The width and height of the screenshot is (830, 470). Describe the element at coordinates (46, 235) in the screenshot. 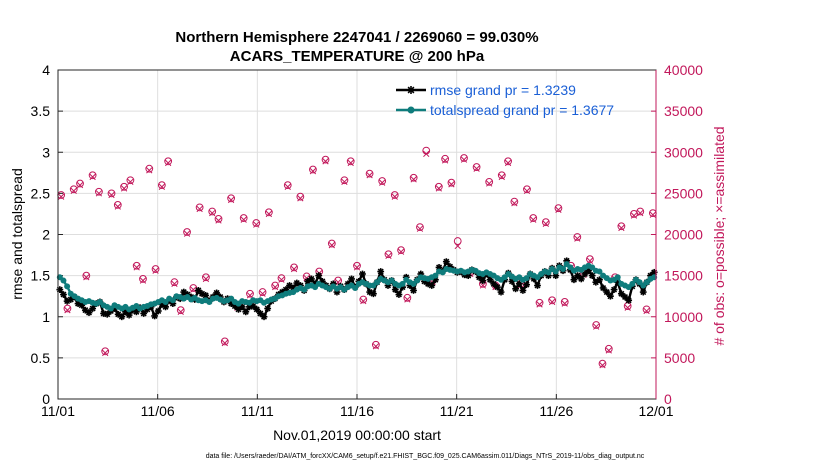

I see `y-tick-label: 2` at that location.